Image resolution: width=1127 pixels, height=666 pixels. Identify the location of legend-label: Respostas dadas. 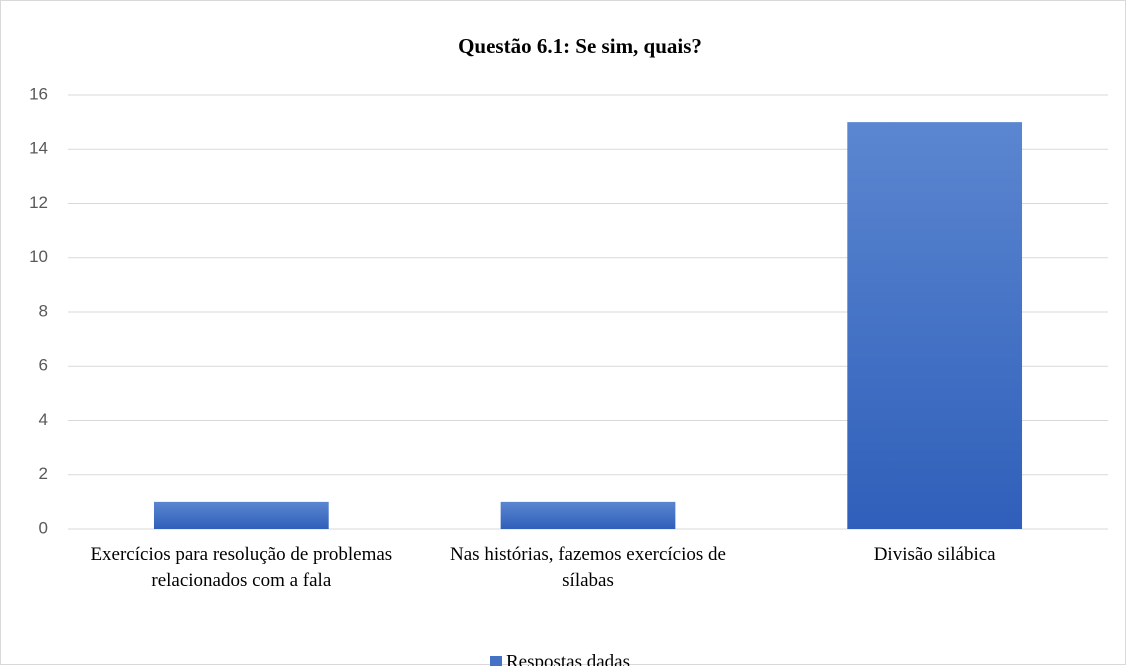
(568, 658).